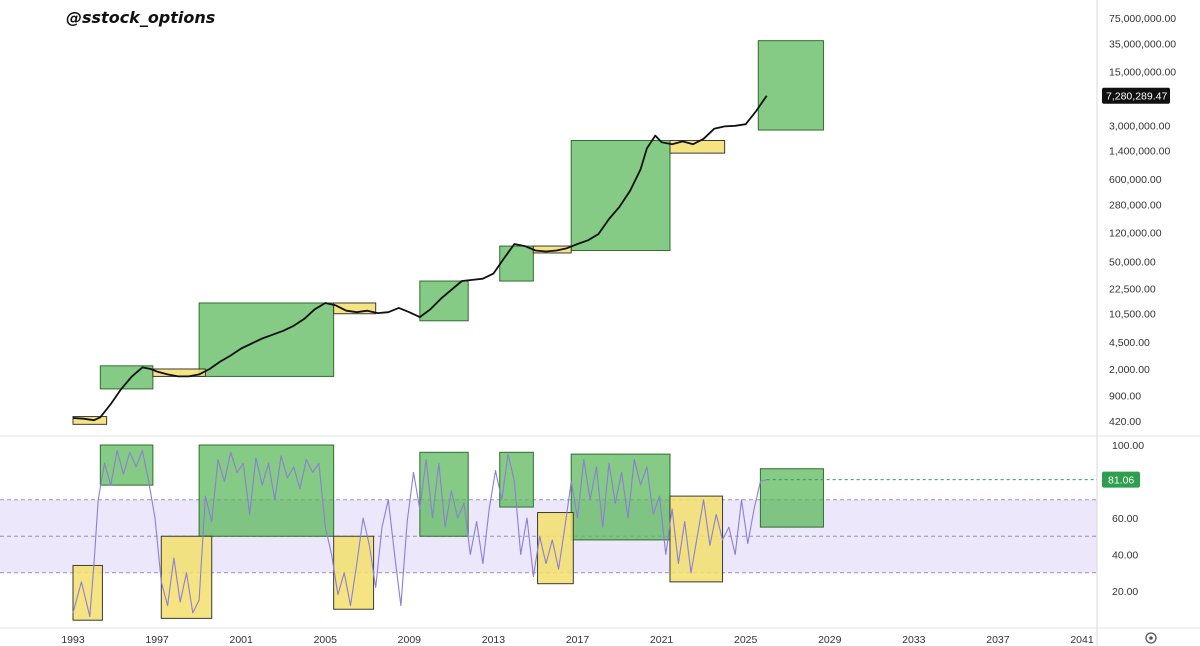 The width and height of the screenshot is (1200, 646). Describe the element at coordinates (141, 17) in the screenshot. I see `watermark-handle: @sstock_options` at that location.